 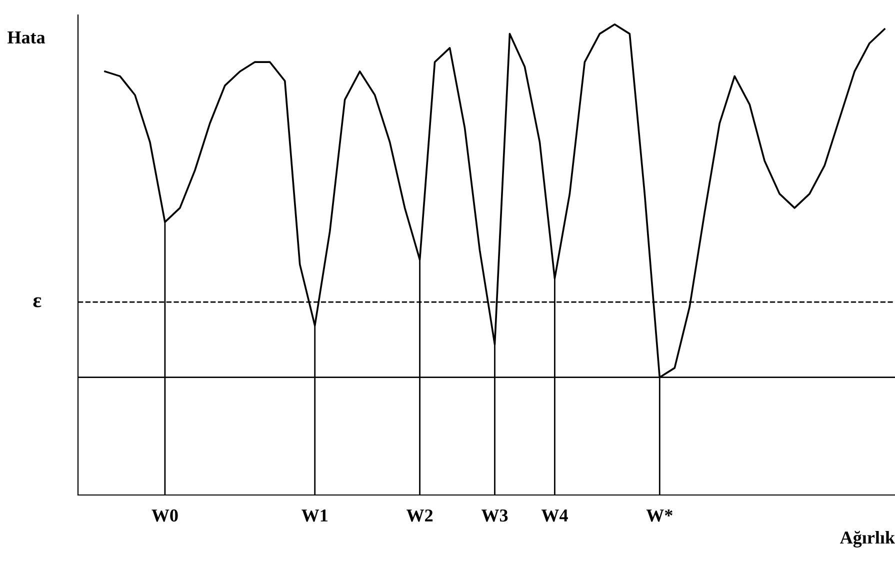 What do you see at coordinates (165, 515) in the screenshot?
I see `x-tick-label: W0` at bounding box center [165, 515].